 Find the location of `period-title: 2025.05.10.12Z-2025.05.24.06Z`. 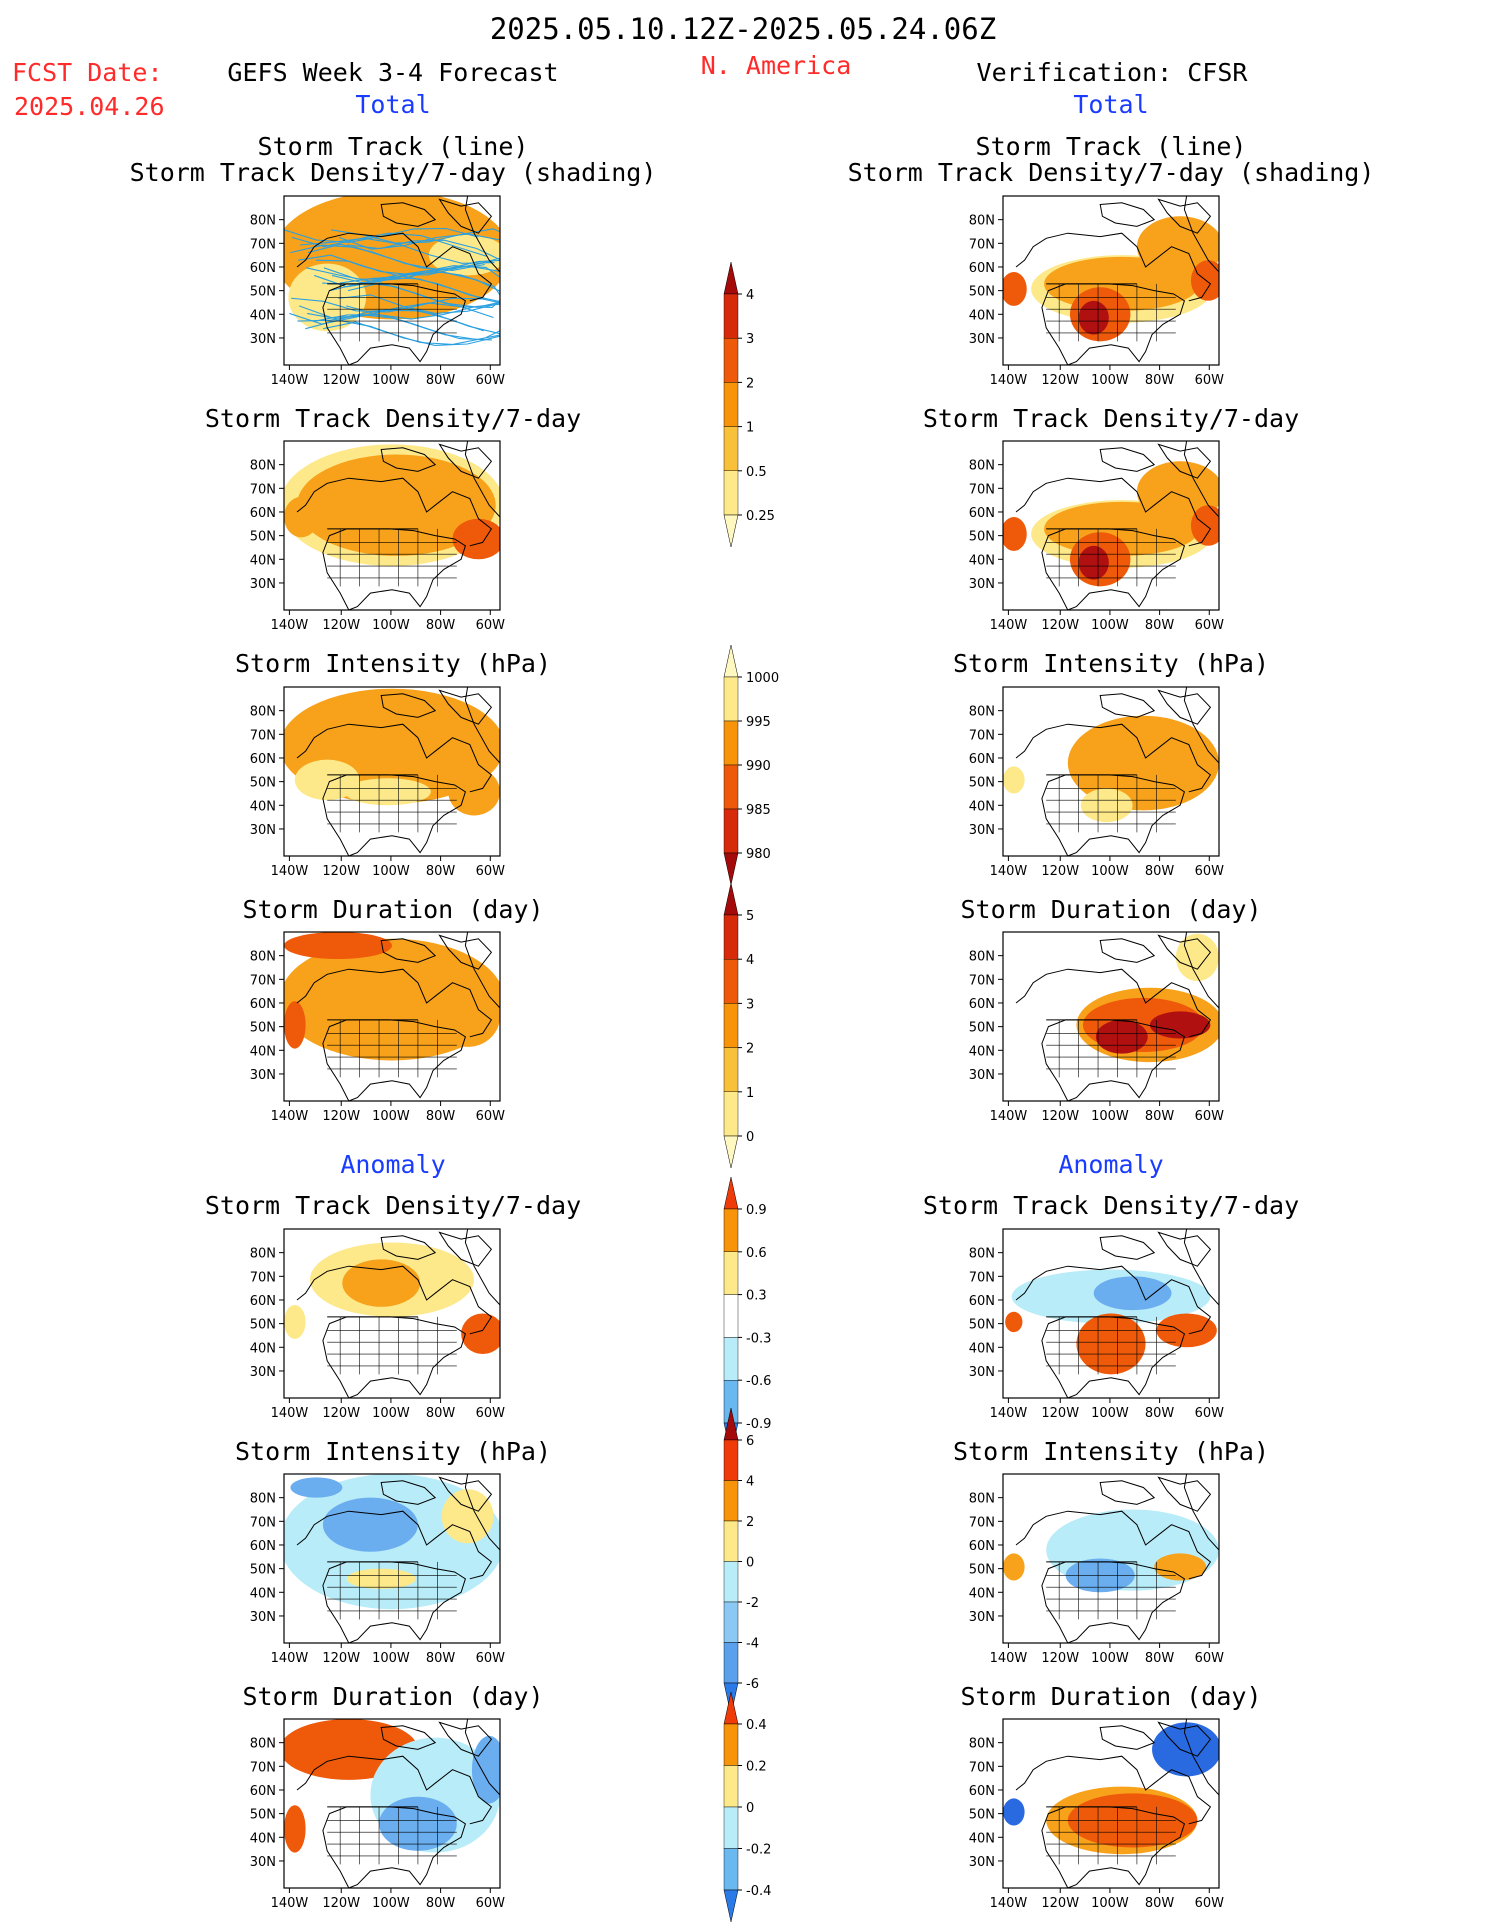

period-title: 2025.05.10.12Z-2025.05.24.06Z is located at coordinates (743, 29).